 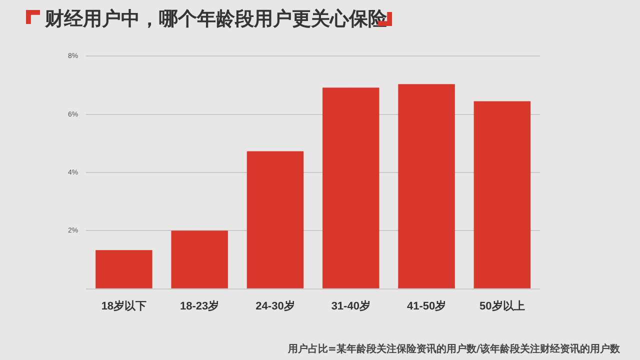 What do you see at coordinates (275, 305) in the screenshot?
I see `x-tick-label: 24-30岁` at bounding box center [275, 305].